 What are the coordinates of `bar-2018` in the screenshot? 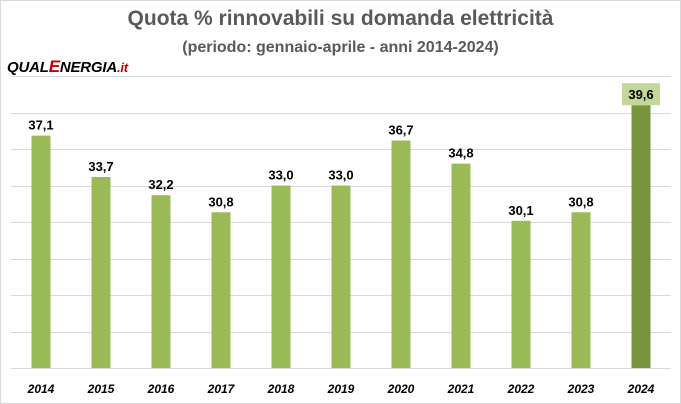 It's located at (281, 276).